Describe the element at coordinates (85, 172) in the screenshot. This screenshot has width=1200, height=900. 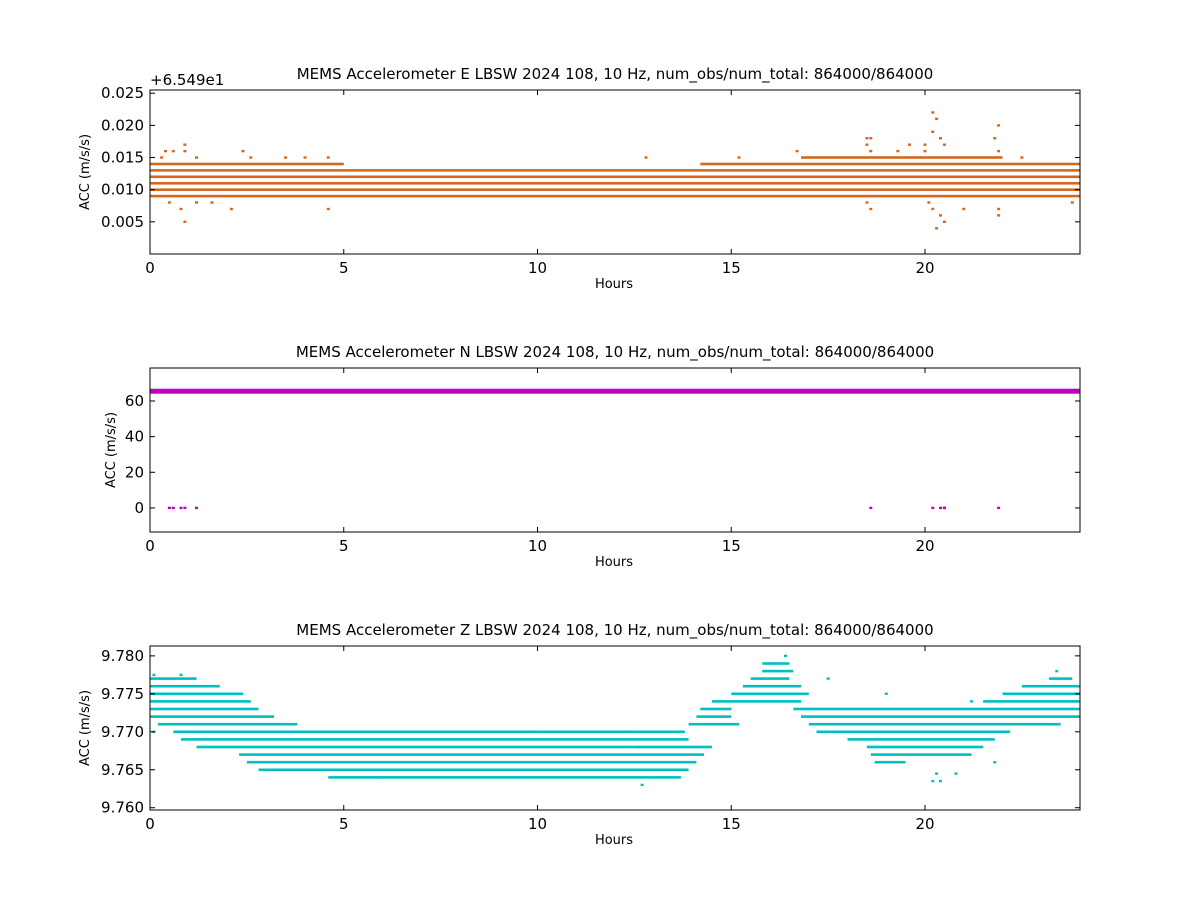
I see `panel-e-y-axis-label: ACC (m/s/s)` at that location.